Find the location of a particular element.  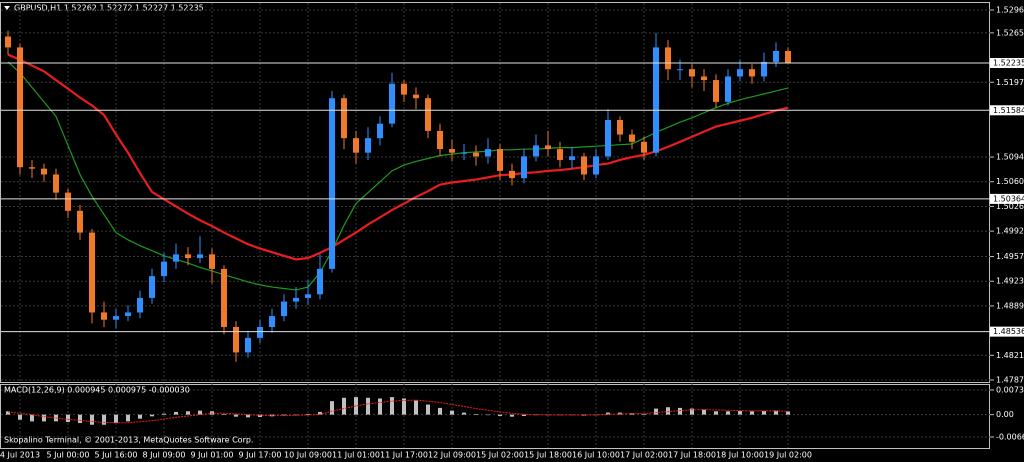

menu-icon is located at coordinates (7, 8).